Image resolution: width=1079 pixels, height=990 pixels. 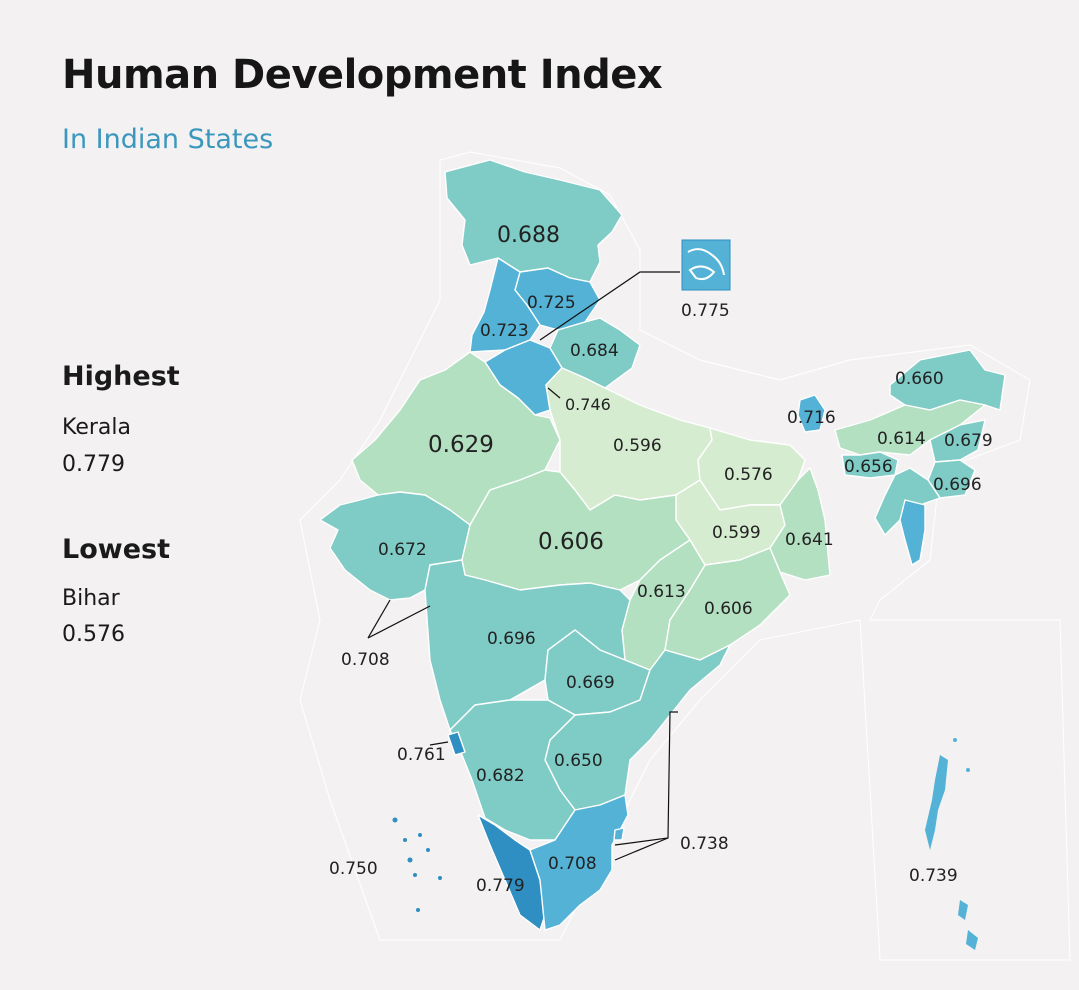 I want to click on region-lakshadweep, so click(x=417, y=865).